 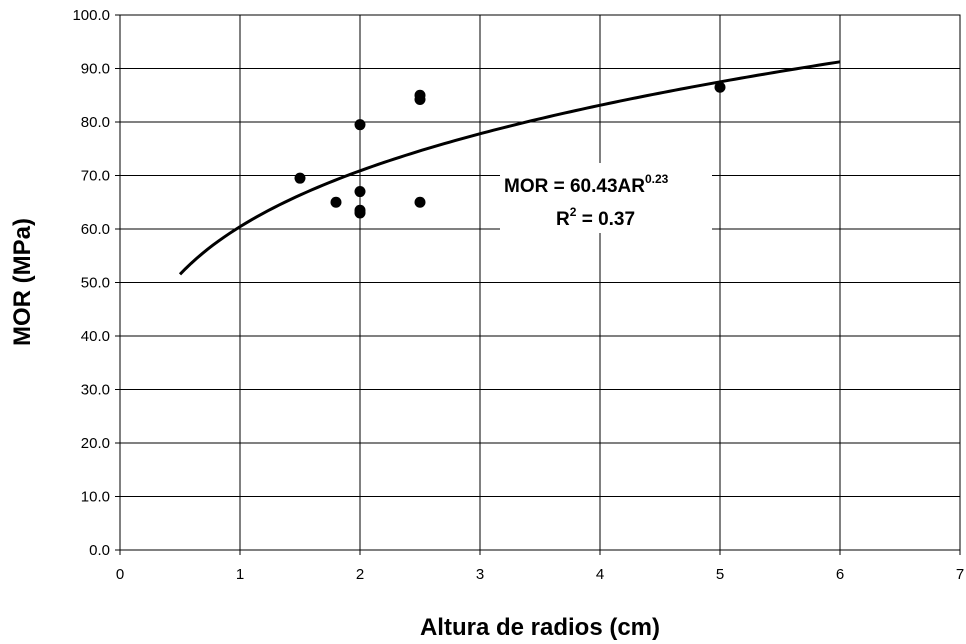 What do you see at coordinates (480, 574) in the screenshot?
I see `x-tick-label: 3` at bounding box center [480, 574].